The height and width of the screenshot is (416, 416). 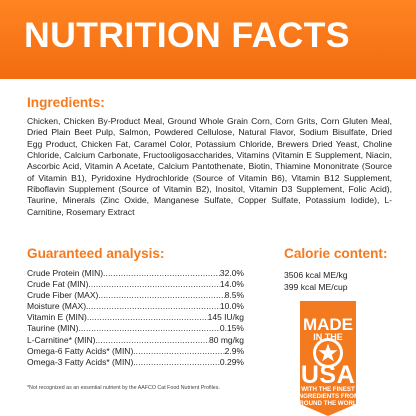 What do you see at coordinates (135, 273) in the screenshot?
I see `analysis-row: Crude Protein (MIN). 32.0%` at bounding box center [135, 273].